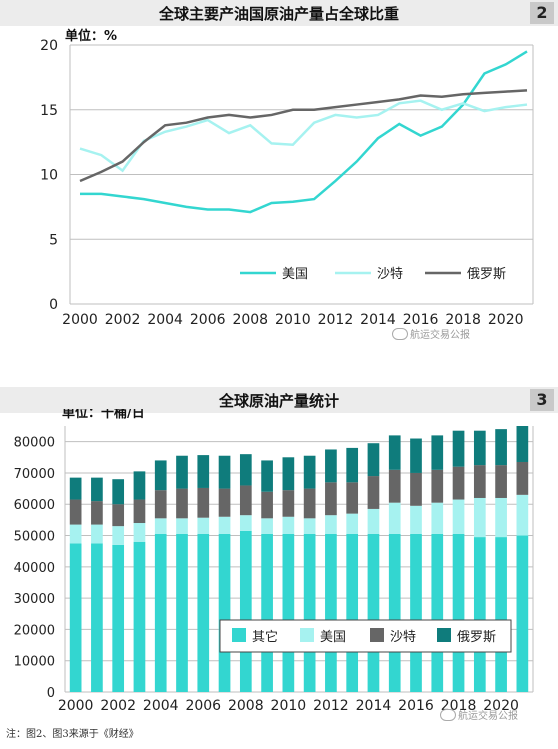 This screenshot has height=749, width=558. Describe the element at coordinates (403, 637) in the screenshot. I see `legend-label: 沙特` at that location.